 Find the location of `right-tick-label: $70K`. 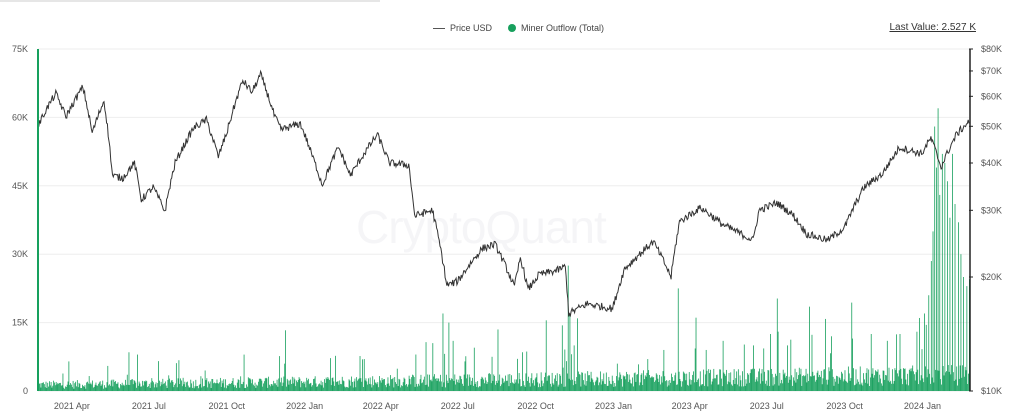

right-tick-label: $70K is located at coordinates (991, 71).